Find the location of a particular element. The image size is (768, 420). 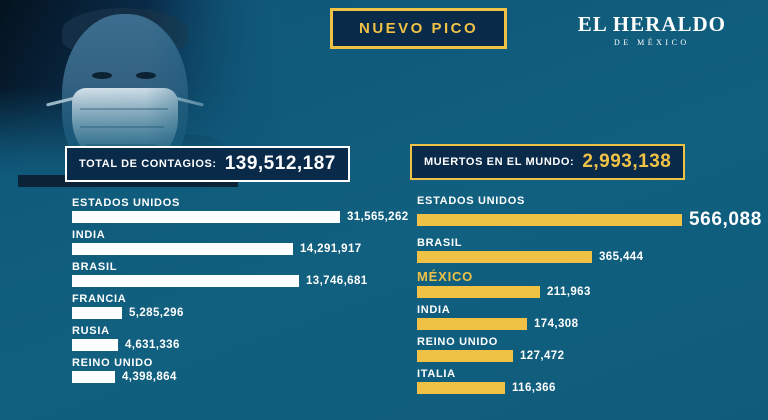

bar-value: 116,366 is located at coordinates (534, 388).